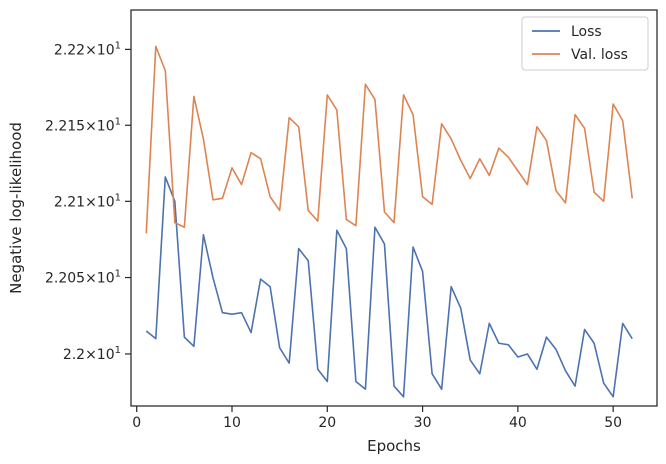 This screenshot has height=464, width=666. Describe the element at coordinates (92, 354) in the screenshot. I see `y-tick-label: 2.2×10¹` at that location.